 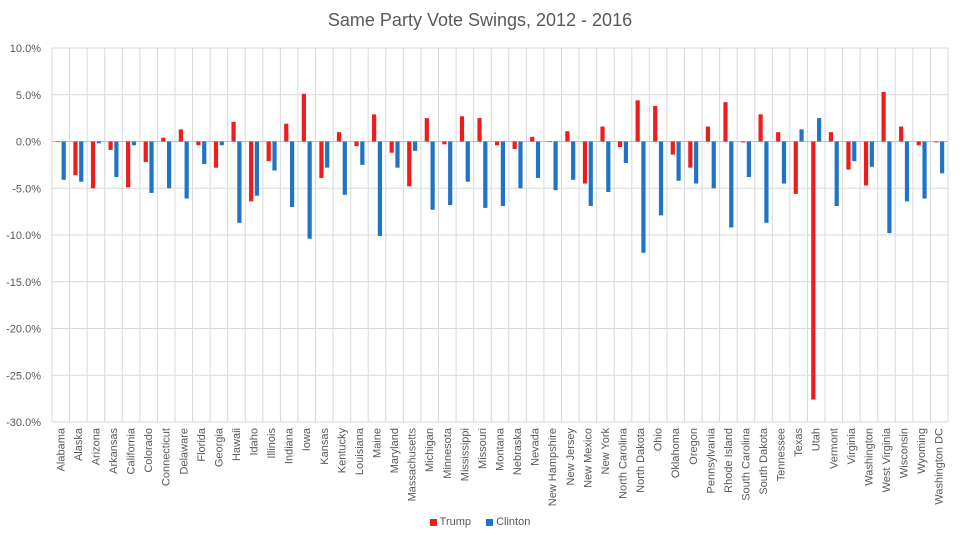 I want to click on x-tick-label: California, so click(x=132, y=450).